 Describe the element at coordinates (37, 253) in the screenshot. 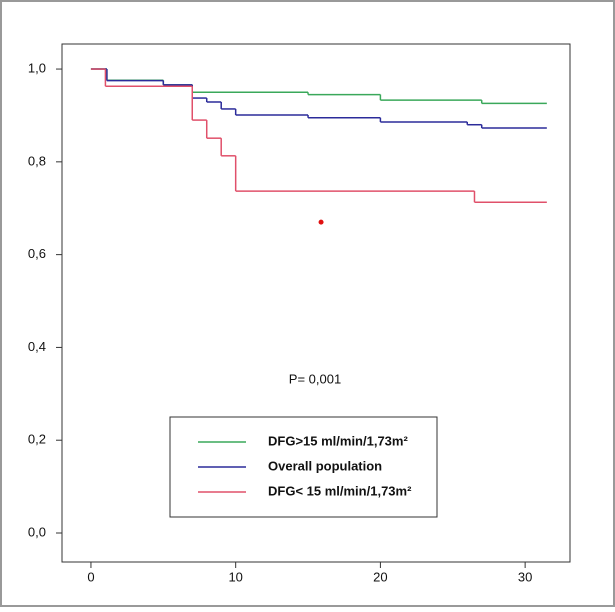

I see `y-tick-label: 0,6` at that location.